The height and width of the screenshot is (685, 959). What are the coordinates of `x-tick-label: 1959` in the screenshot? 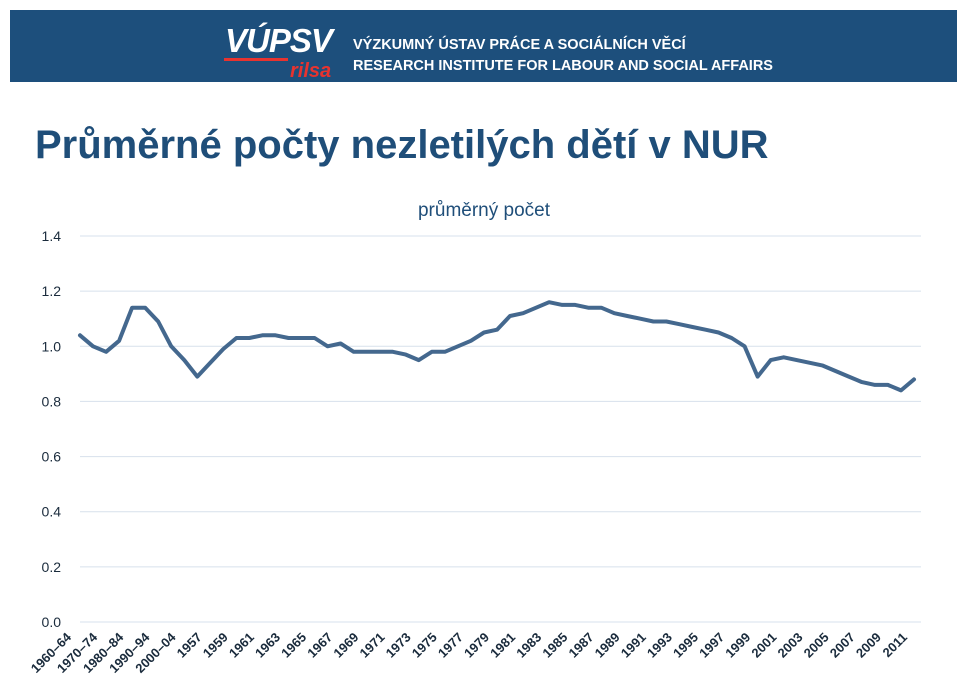 It's located at (215, 645).